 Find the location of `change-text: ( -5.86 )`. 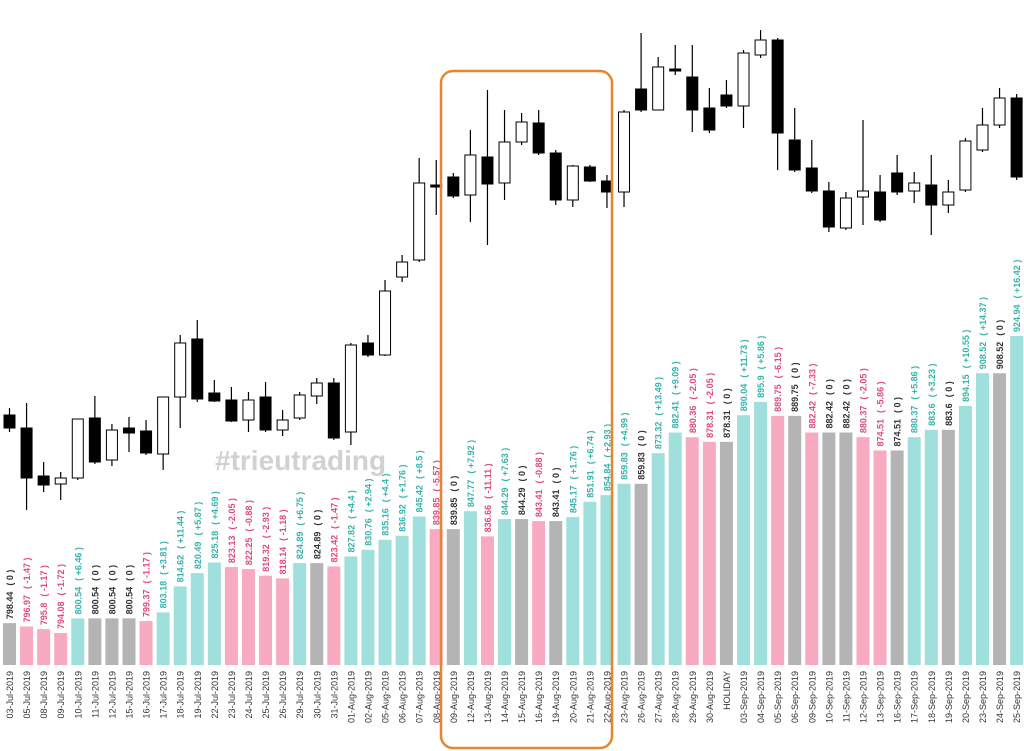

change-text: ( -5.86 ) is located at coordinates (881, 397).